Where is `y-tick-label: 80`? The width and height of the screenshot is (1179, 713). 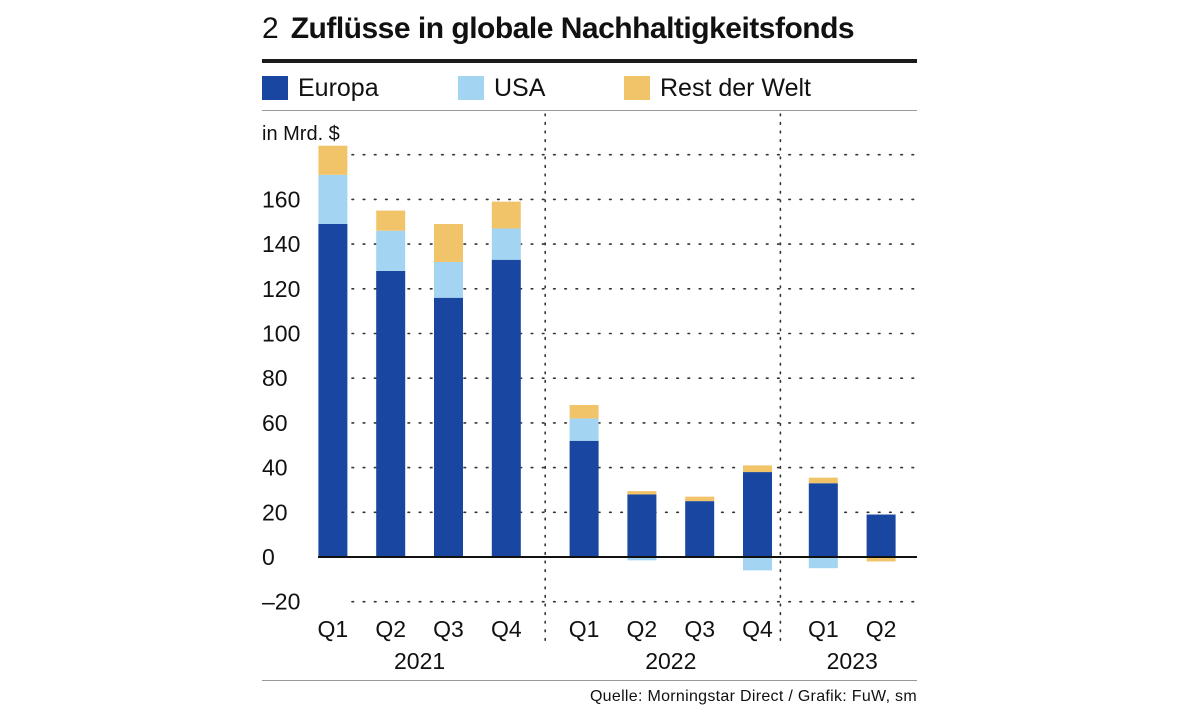 y-tick-label: 80 is located at coordinates (275, 378).